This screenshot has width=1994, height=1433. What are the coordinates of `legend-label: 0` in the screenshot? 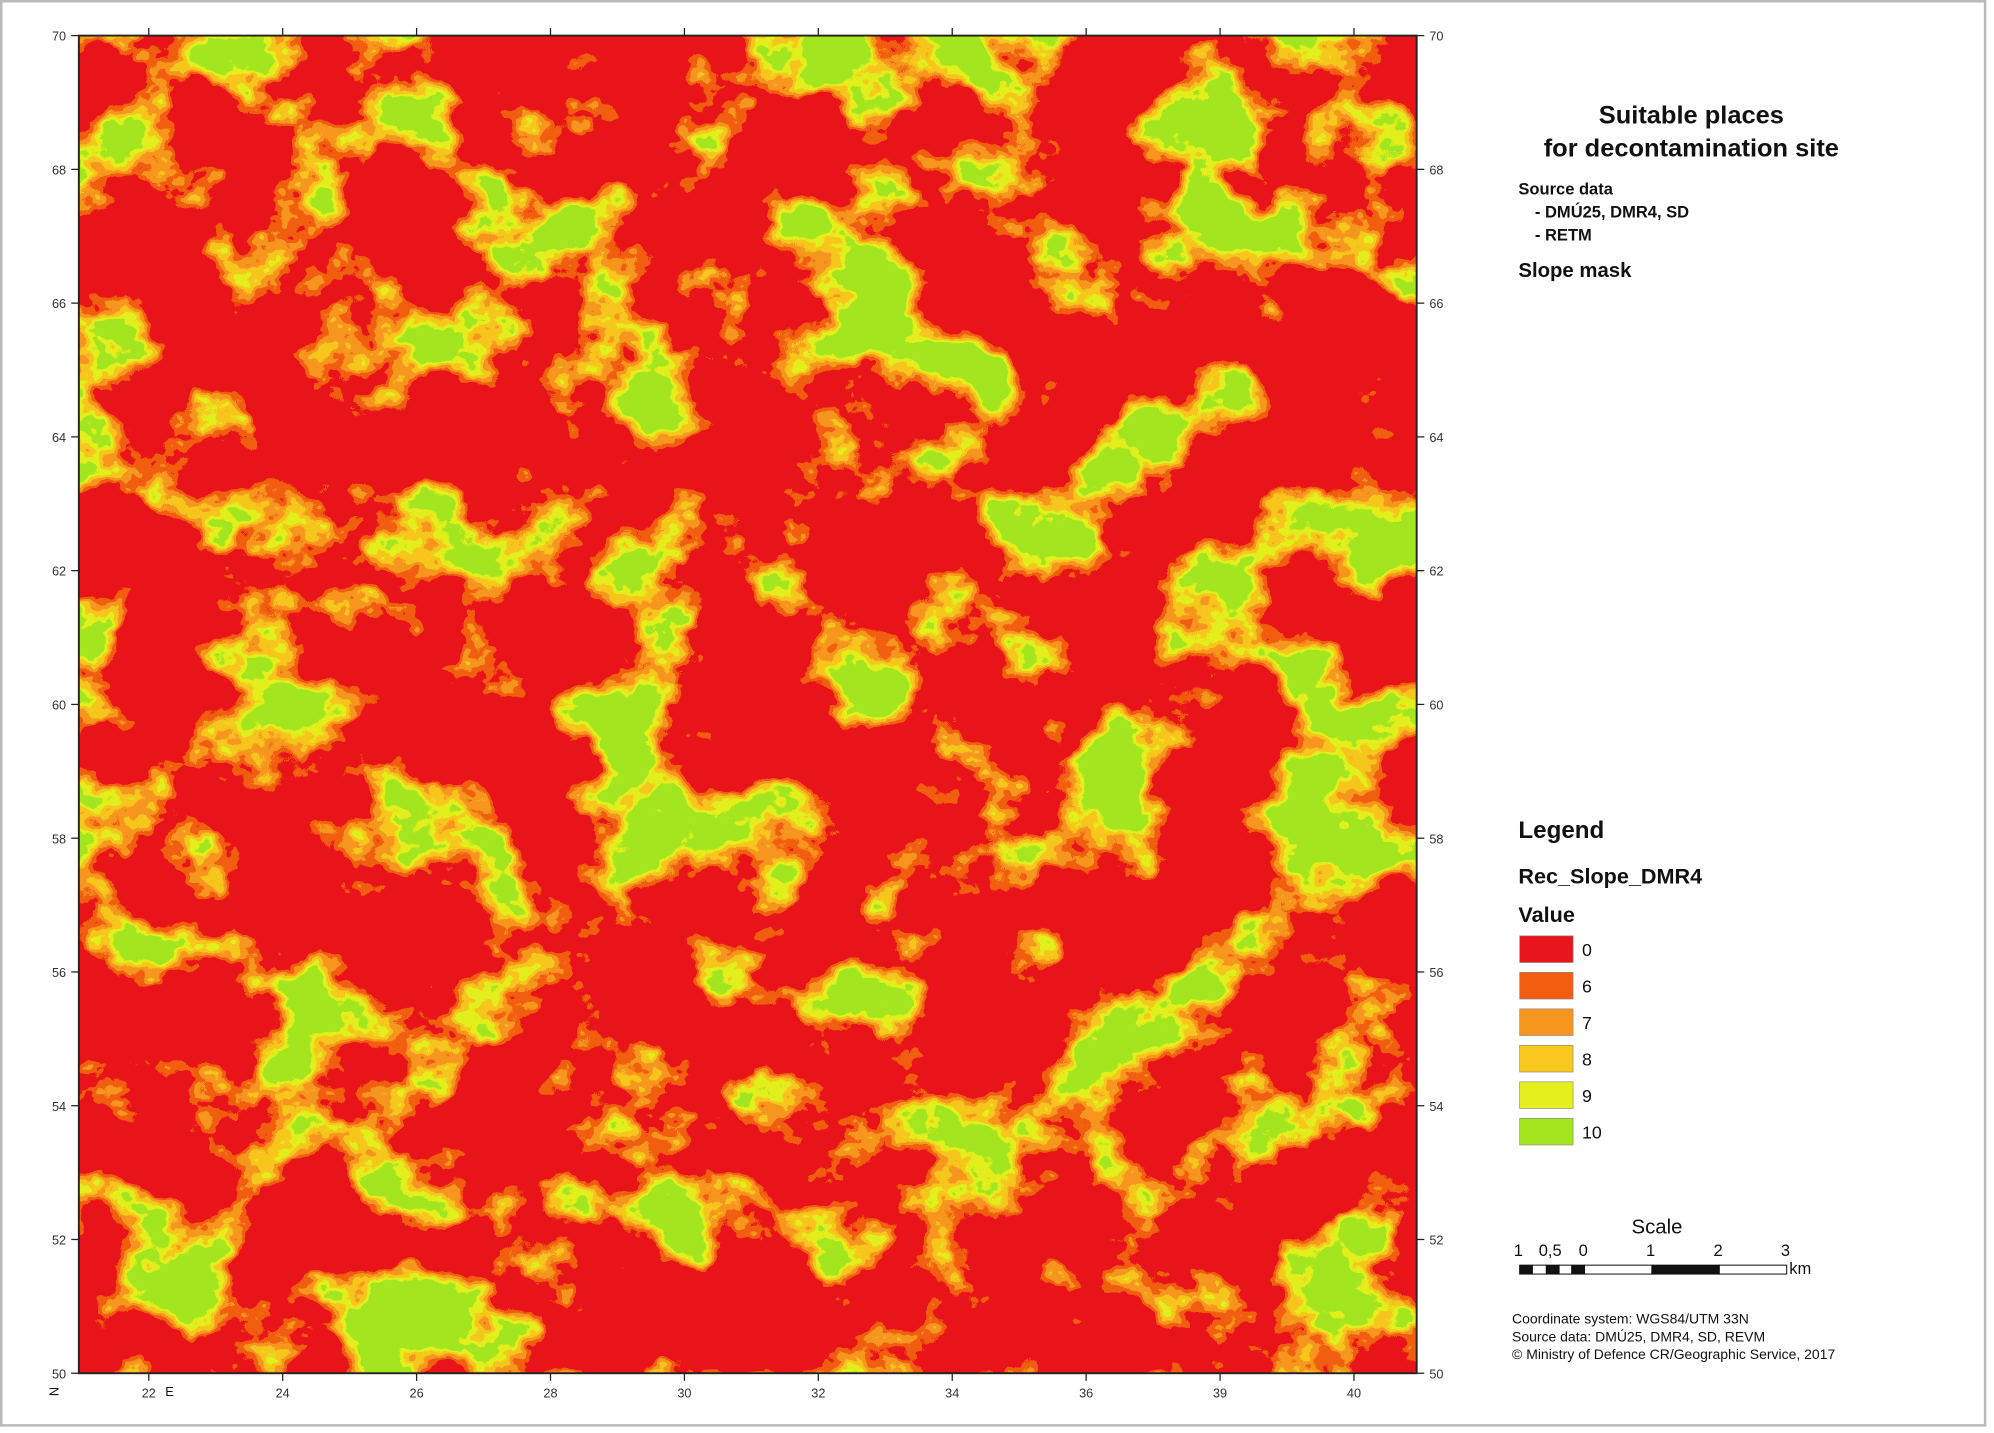 It's located at (1587, 950).